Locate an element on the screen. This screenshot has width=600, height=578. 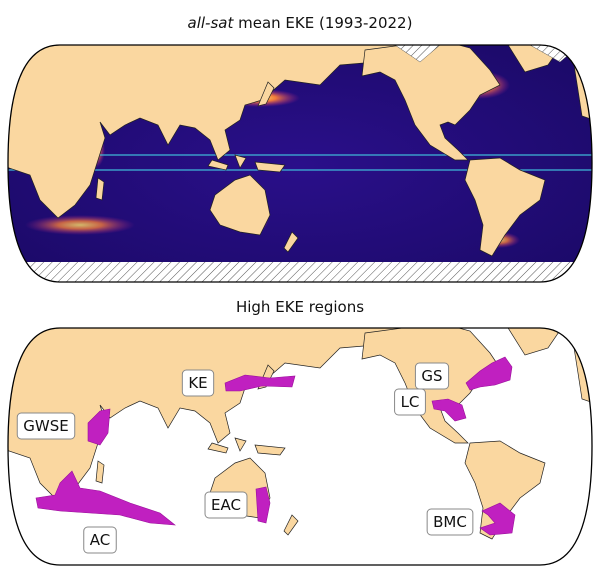
region-label: BMC is located at coordinates (450, 522).